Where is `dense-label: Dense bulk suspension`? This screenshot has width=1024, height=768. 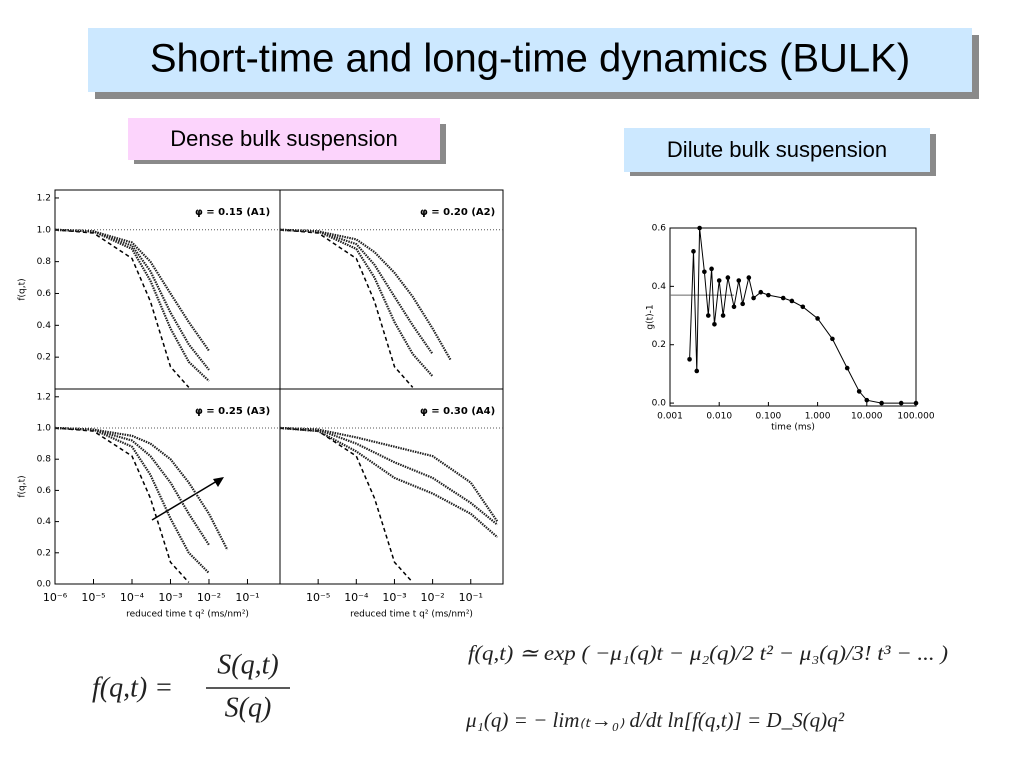 dense-label: Dense bulk suspension is located at coordinates (283, 138).